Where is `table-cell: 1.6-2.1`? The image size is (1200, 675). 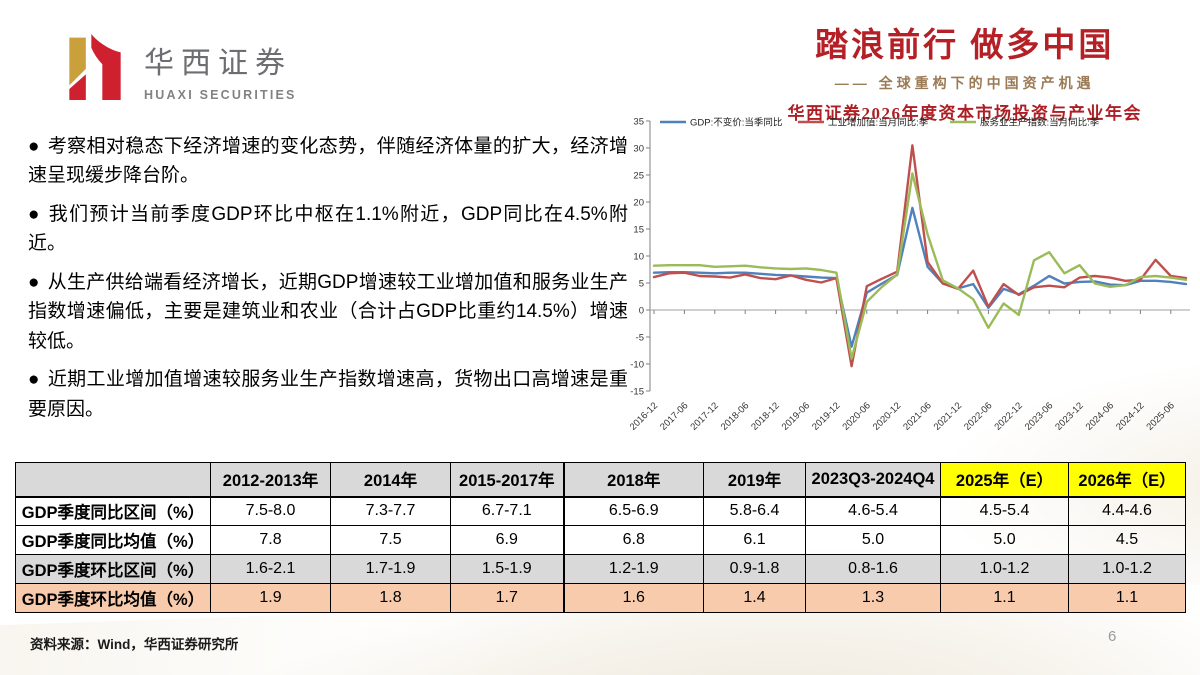 table-cell: 1.6-2.1 is located at coordinates (270, 569).